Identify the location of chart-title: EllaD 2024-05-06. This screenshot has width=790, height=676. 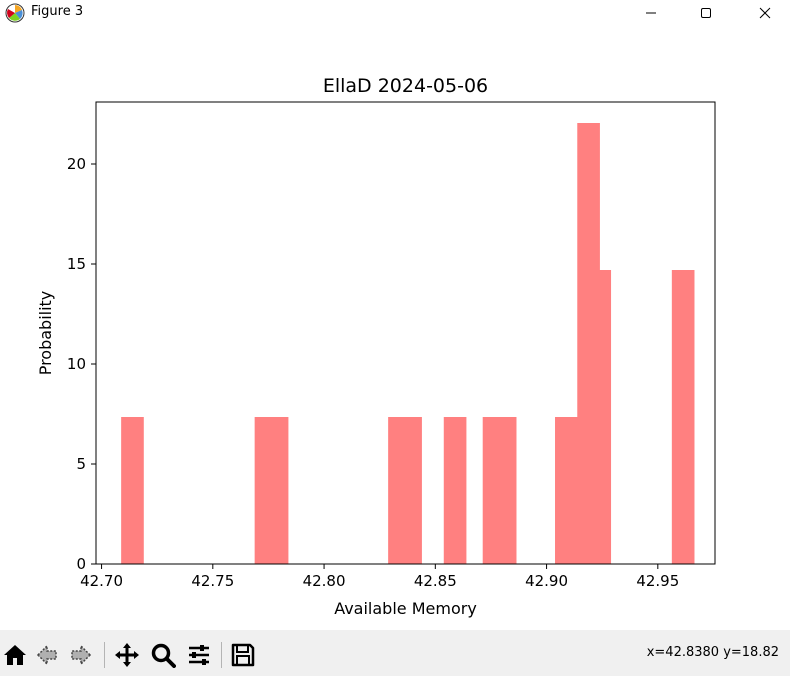
(405, 86).